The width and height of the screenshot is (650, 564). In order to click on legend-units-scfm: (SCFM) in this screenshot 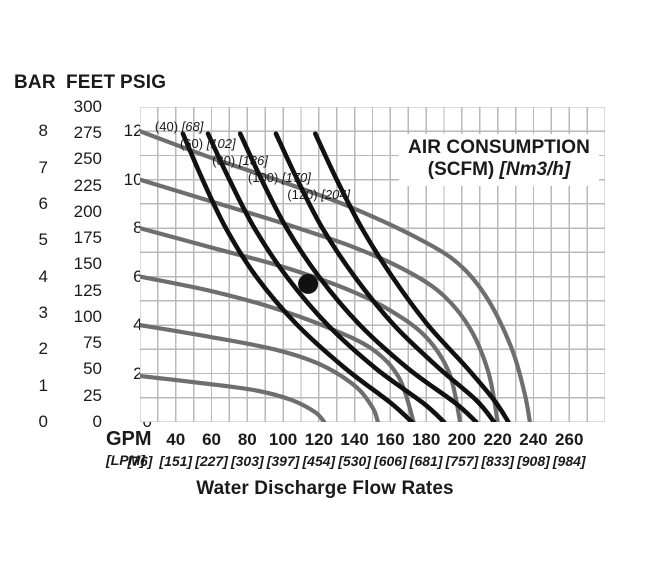, I will do `click(461, 170)`.